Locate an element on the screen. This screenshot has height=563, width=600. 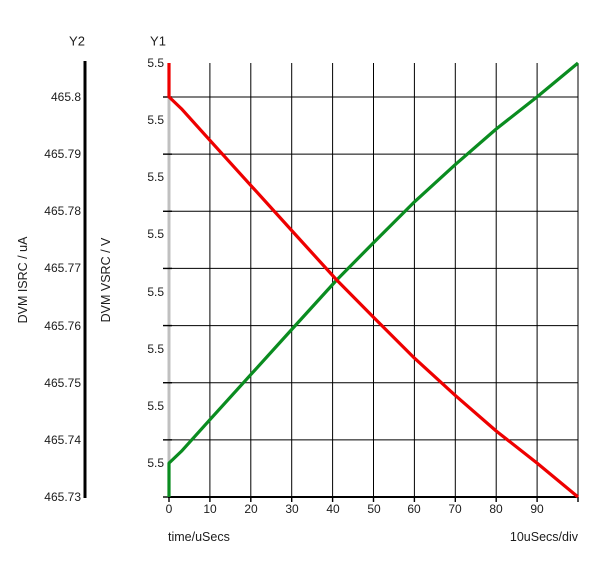
y2-tick-label: 465.74 is located at coordinates (62, 440).